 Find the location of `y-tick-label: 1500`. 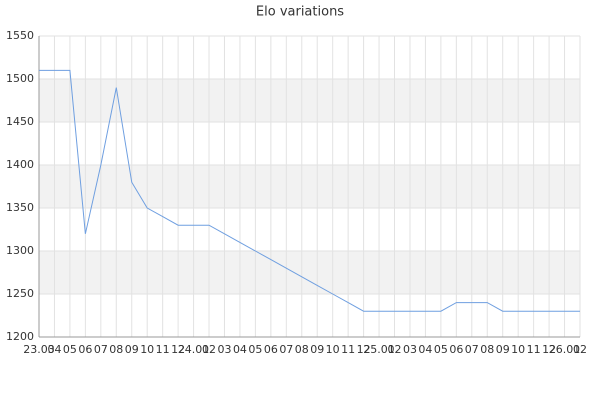

y-tick-label: 1500 is located at coordinates (20, 78).